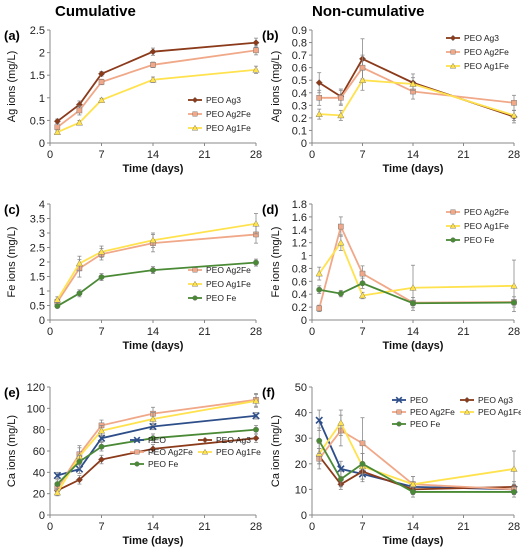 This screenshot has height=555, width=521. Describe the element at coordinates (299, 119) in the screenshot. I see `y-tick-label: 0.2` at that location.